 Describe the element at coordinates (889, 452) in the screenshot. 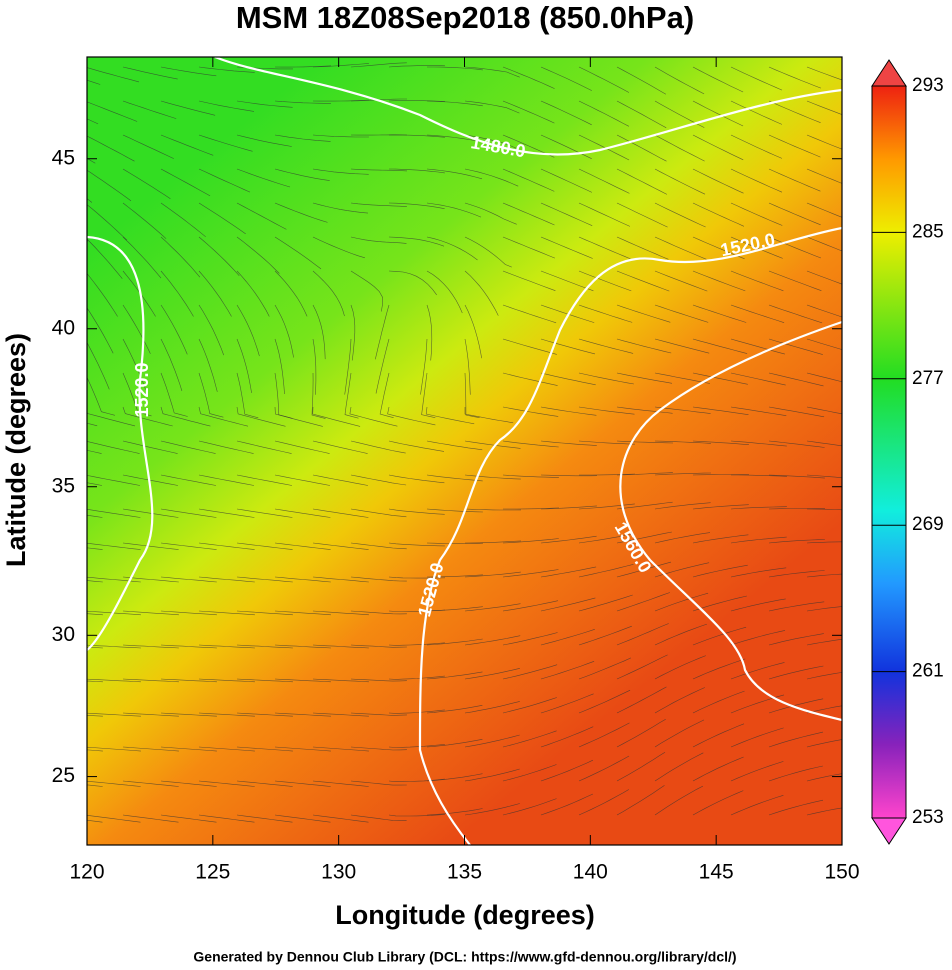

I see `colorbar` at that location.